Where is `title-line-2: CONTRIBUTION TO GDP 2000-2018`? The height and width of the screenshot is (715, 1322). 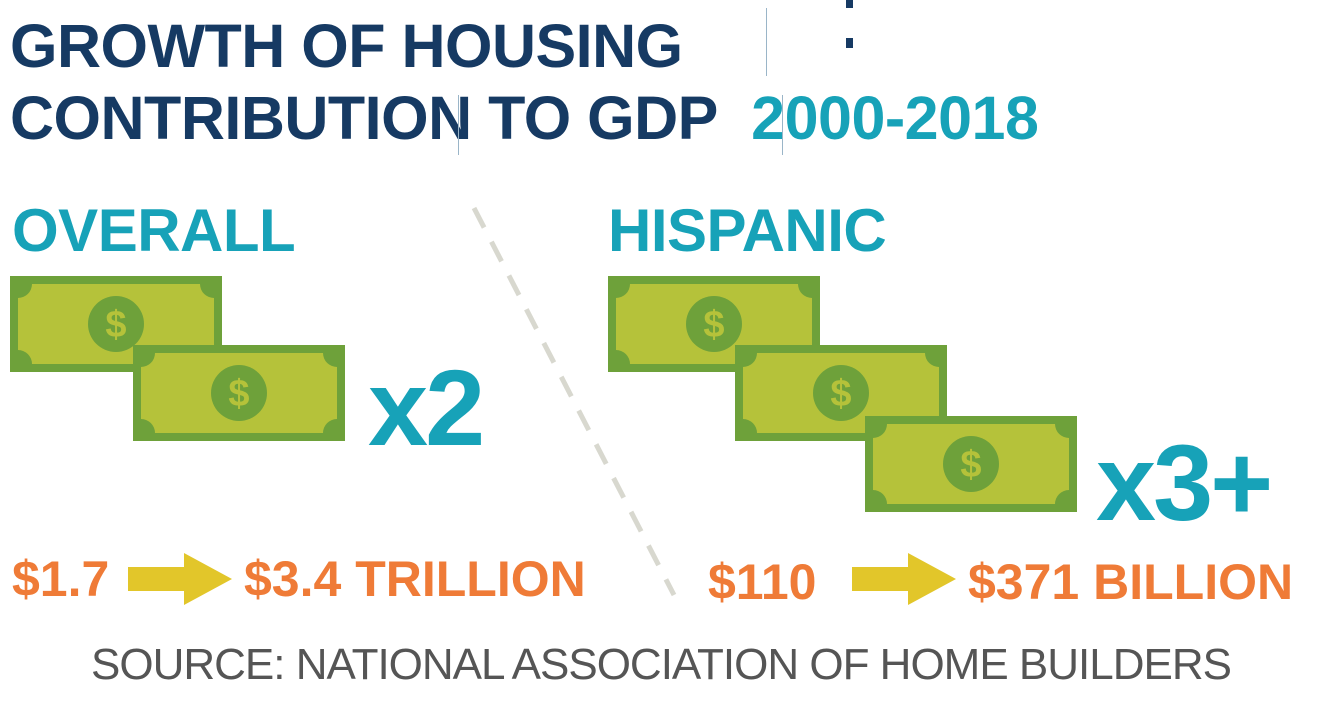
title-line-2: CONTRIBUTION TO GDP 2000-2018 is located at coordinates (524, 118).